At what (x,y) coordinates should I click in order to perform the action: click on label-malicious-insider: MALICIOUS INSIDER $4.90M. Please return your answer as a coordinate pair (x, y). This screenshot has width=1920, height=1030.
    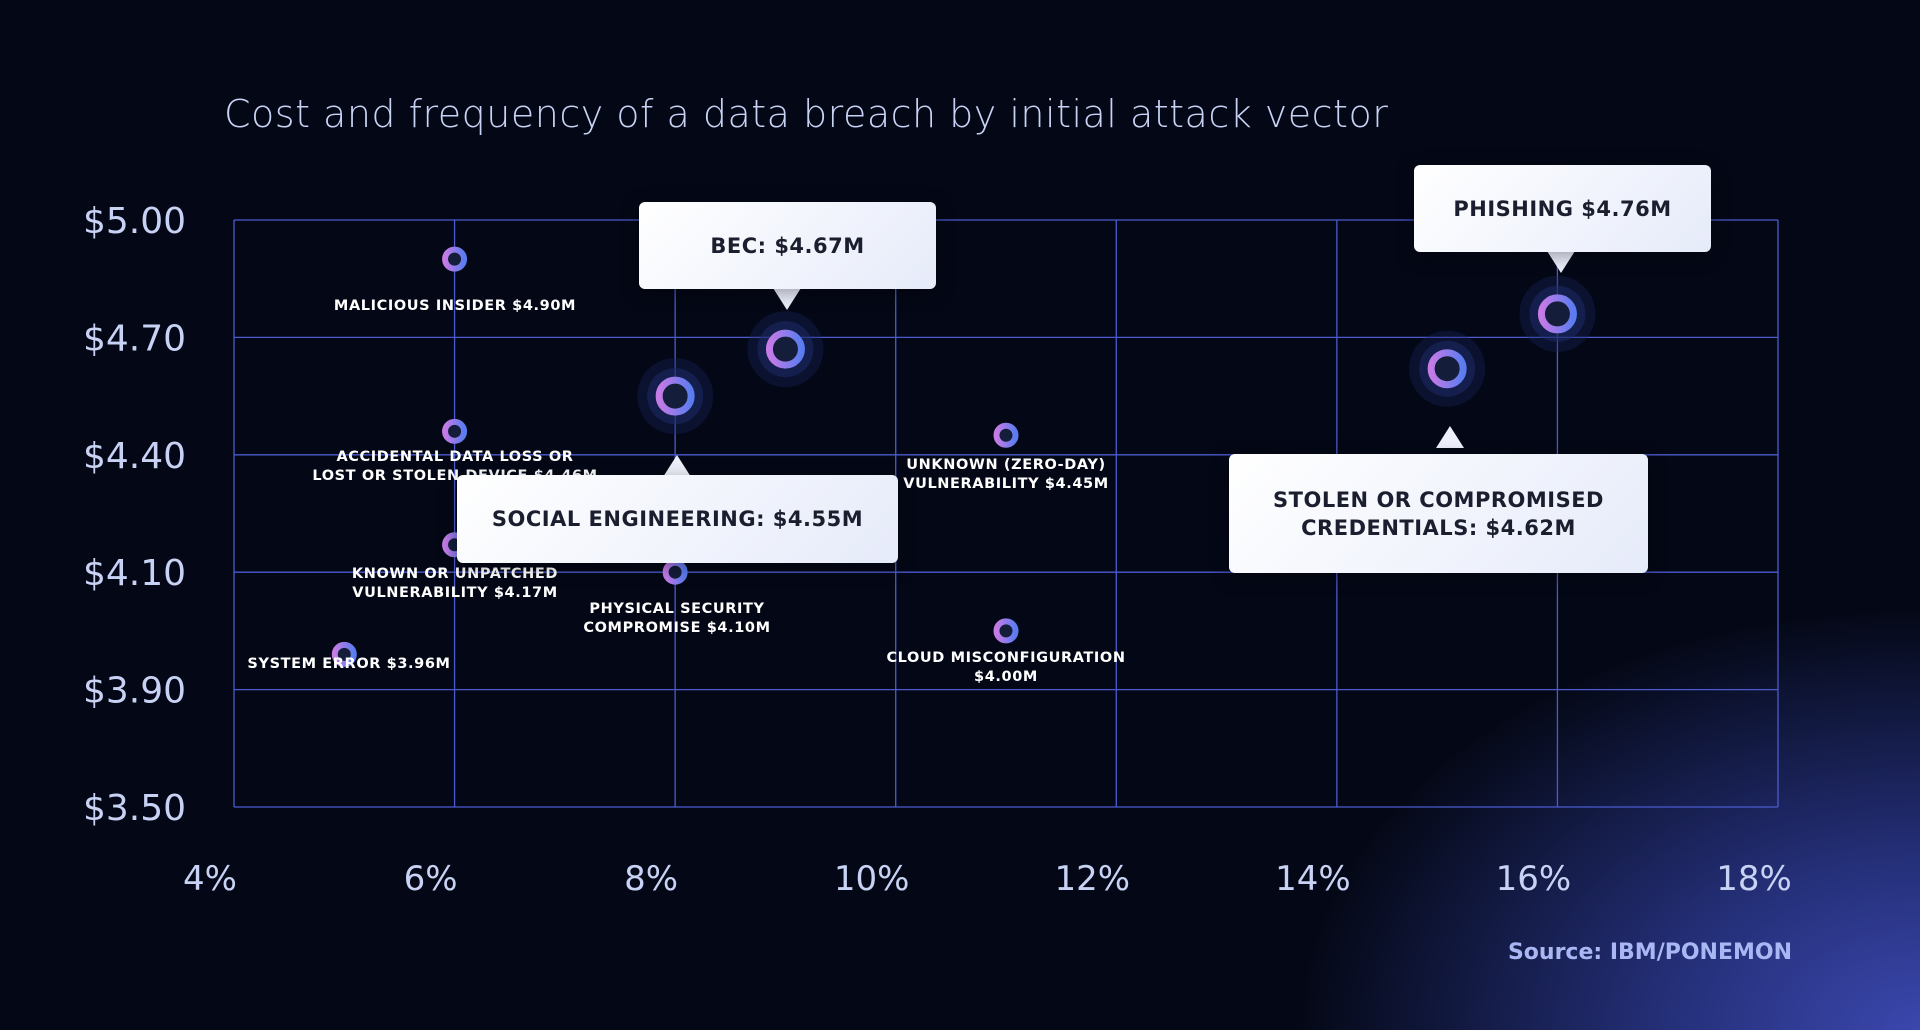
    Looking at the image, I should click on (455, 306).